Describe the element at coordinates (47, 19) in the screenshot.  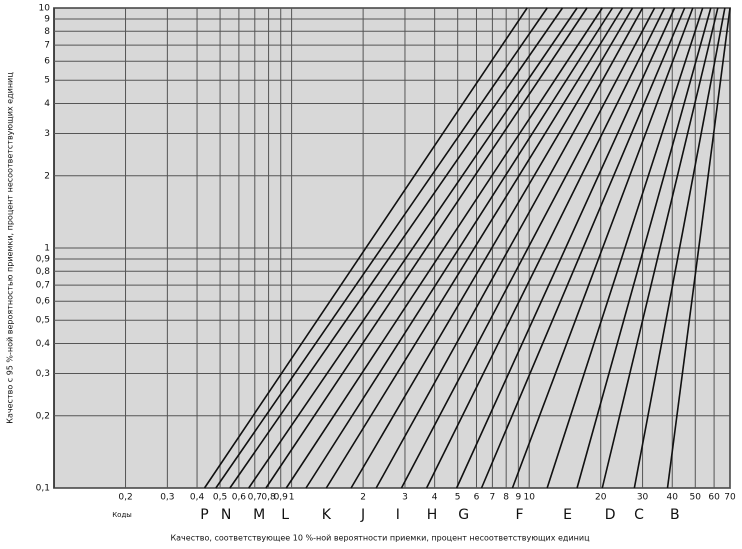
I see `y-tick-label: 9` at that location.